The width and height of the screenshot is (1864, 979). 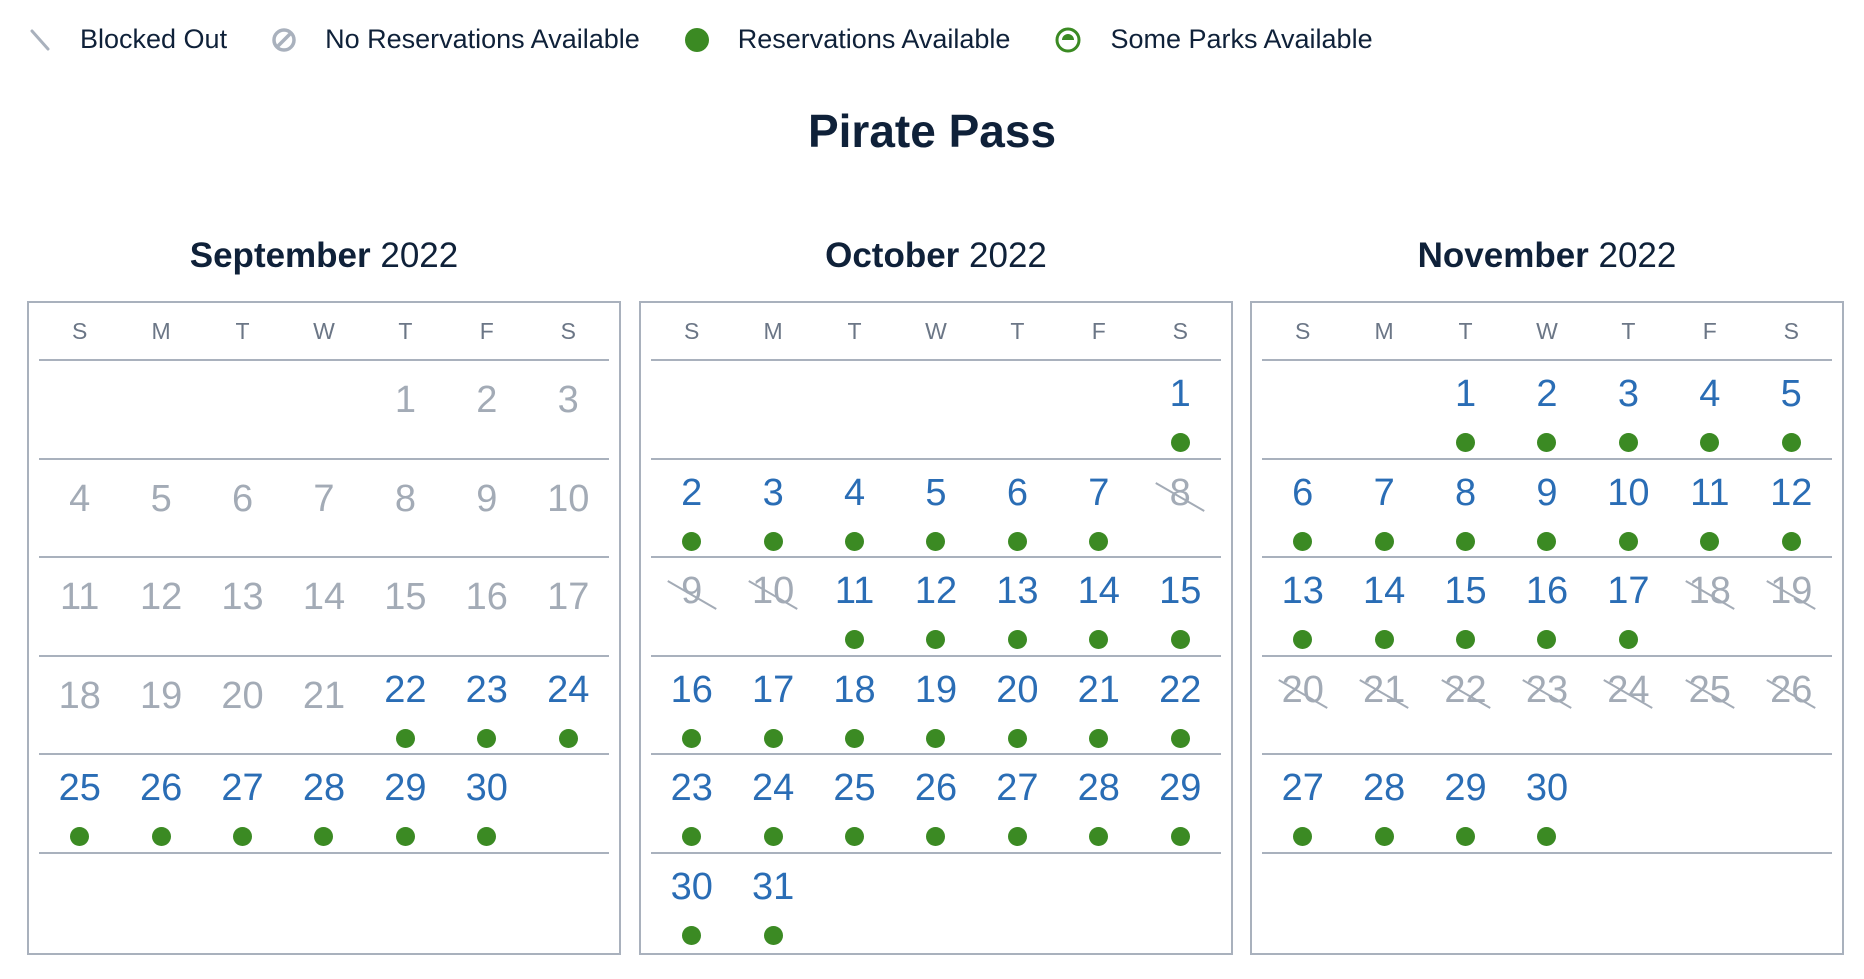 I want to click on month-name: November, so click(x=1503, y=255).